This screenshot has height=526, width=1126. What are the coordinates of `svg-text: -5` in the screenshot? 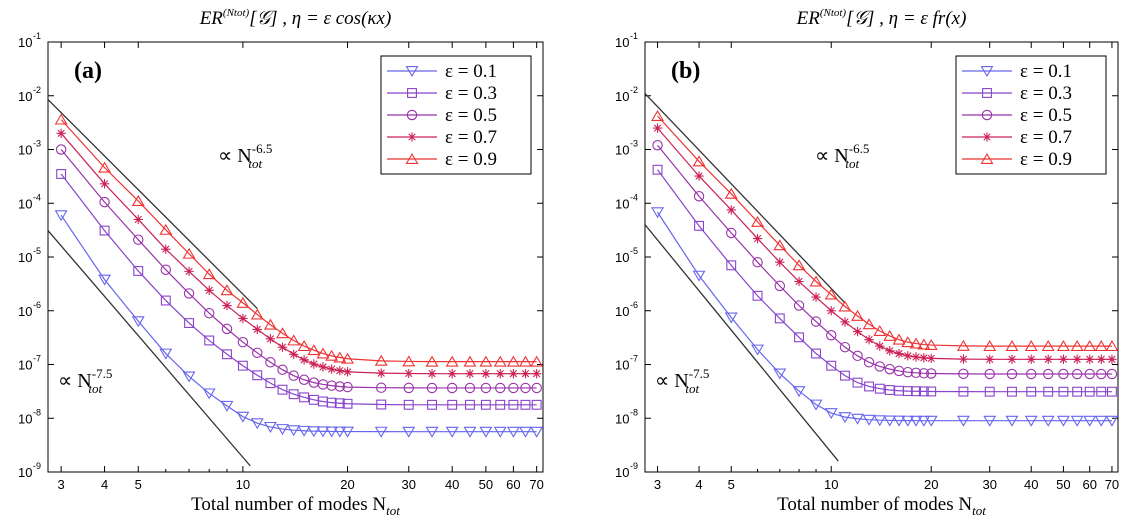 It's located at (634, 251).